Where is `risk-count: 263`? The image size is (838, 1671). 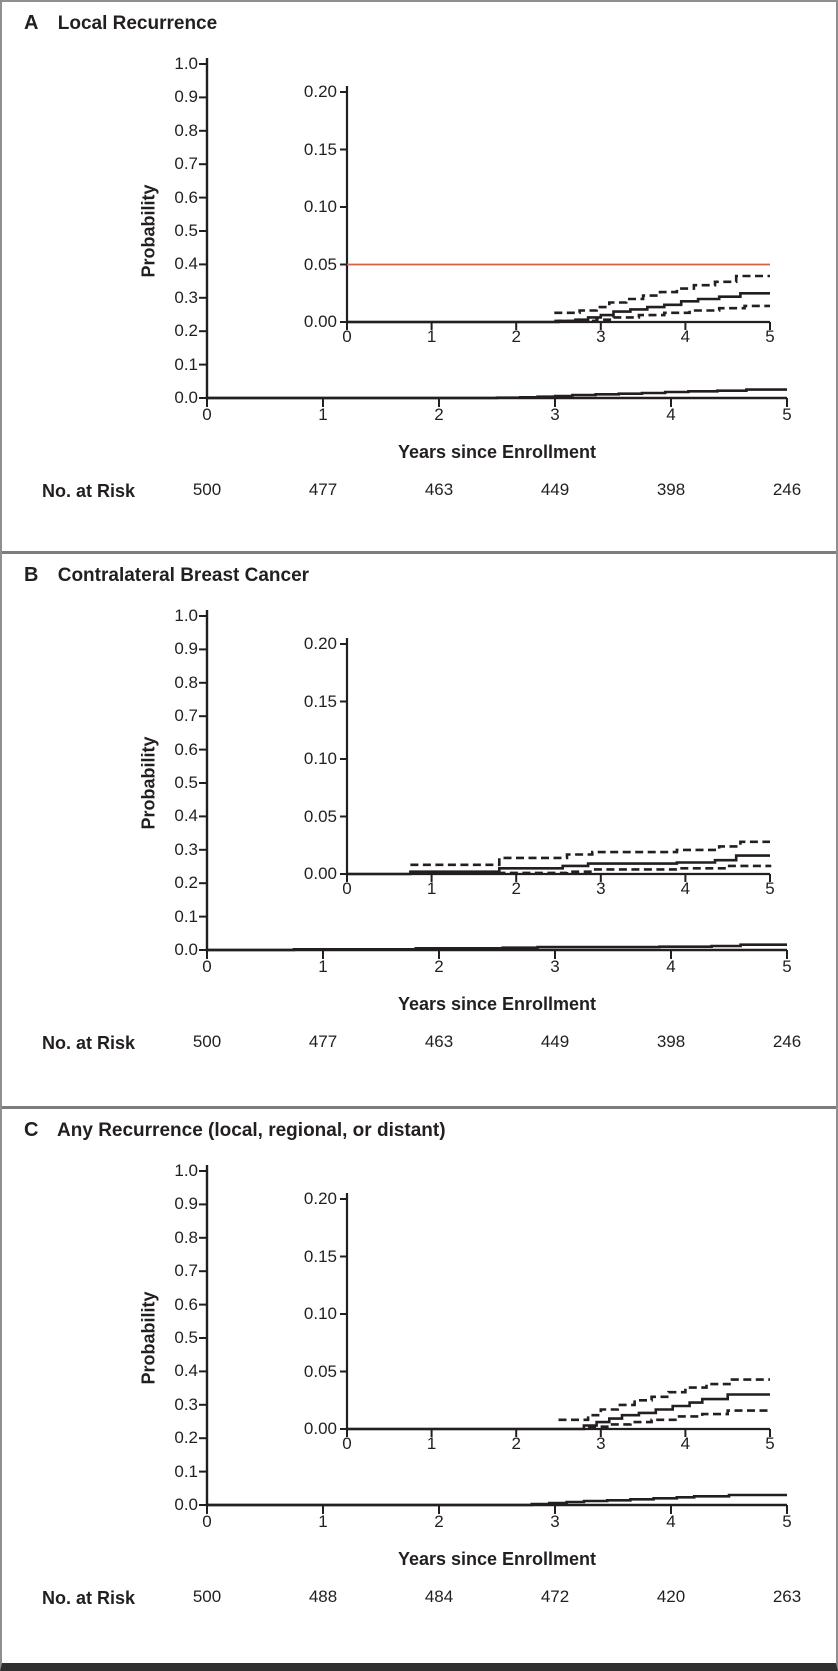
risk-count: 263 is located at coordinates (787, 1596).